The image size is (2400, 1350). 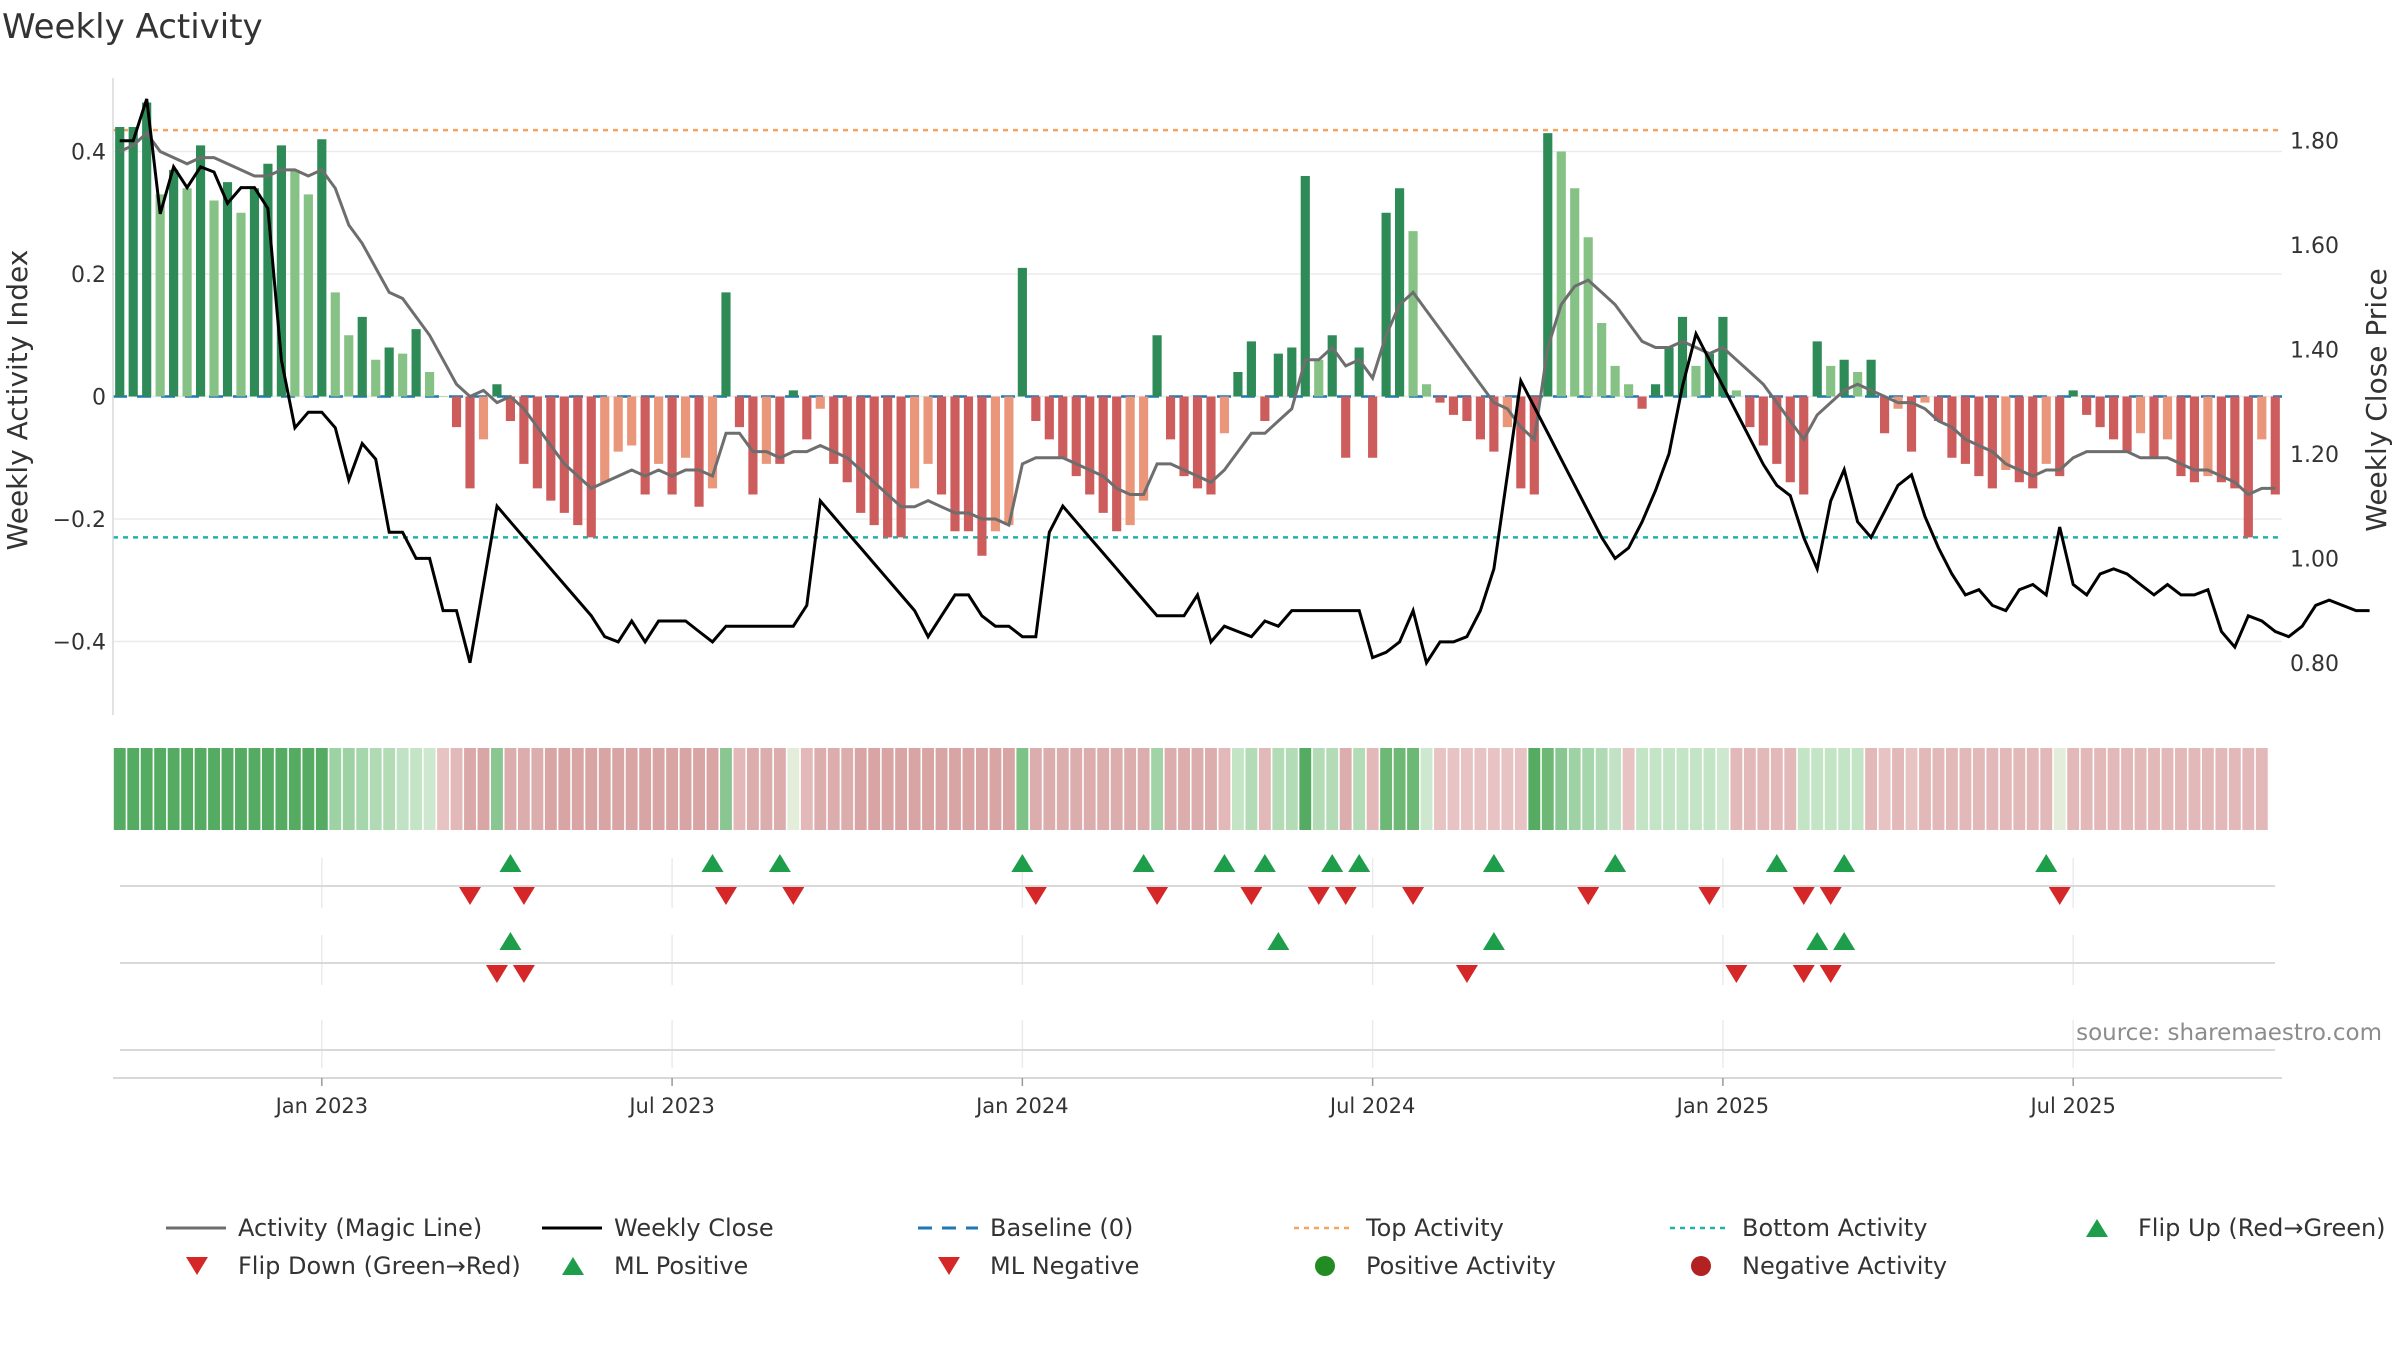 What do you see at coordinates (1025, 1228) in the screenshot?
I see `legend-item-baseline-0: Baseline (0)` at bounding box center [1025, 1228].